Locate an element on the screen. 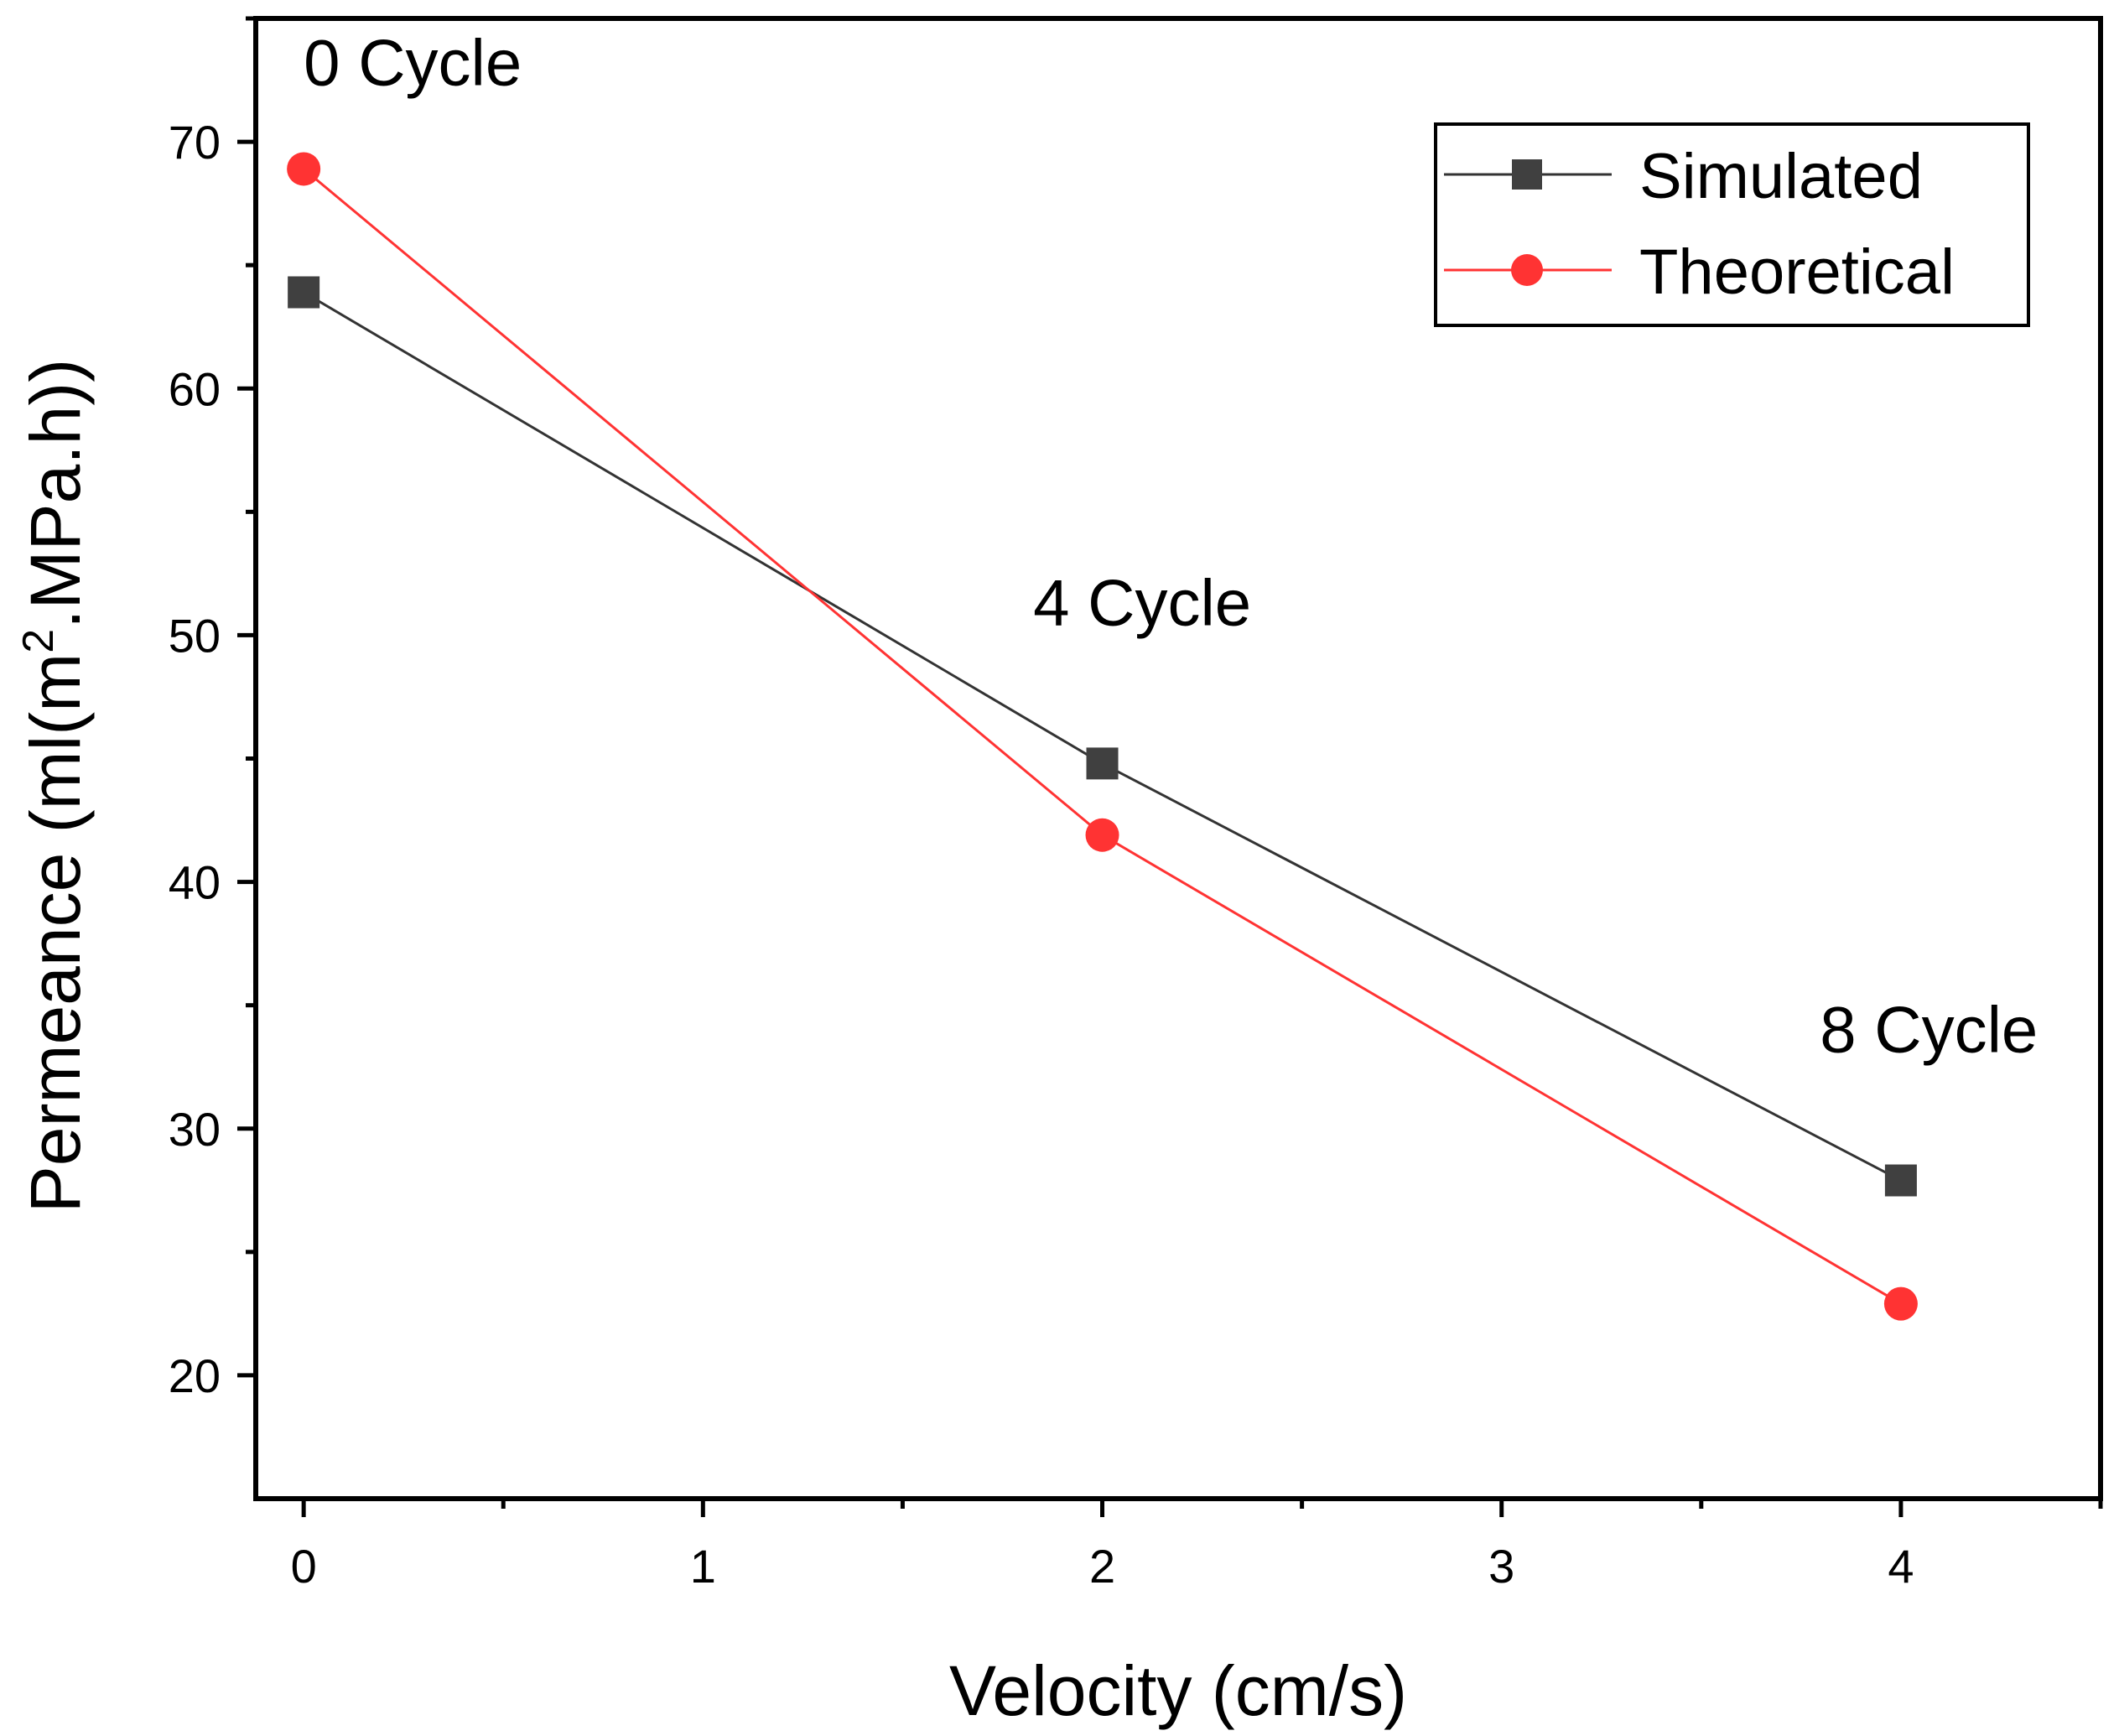 The height and width of the screenshot is (1736, 2119). annotation-label: 4 Cycle is located at coordinates (1142, 603).